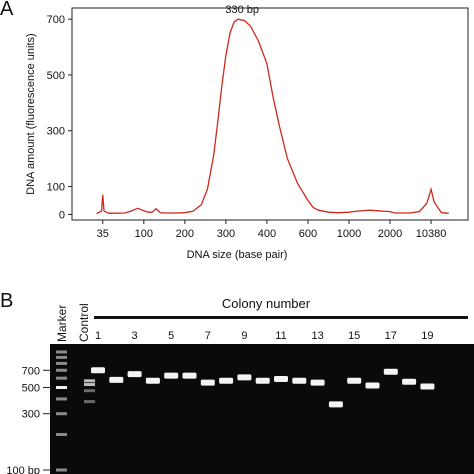 The image size is (474, 474). I want to click on colony-number: 17, so click(391, 336).